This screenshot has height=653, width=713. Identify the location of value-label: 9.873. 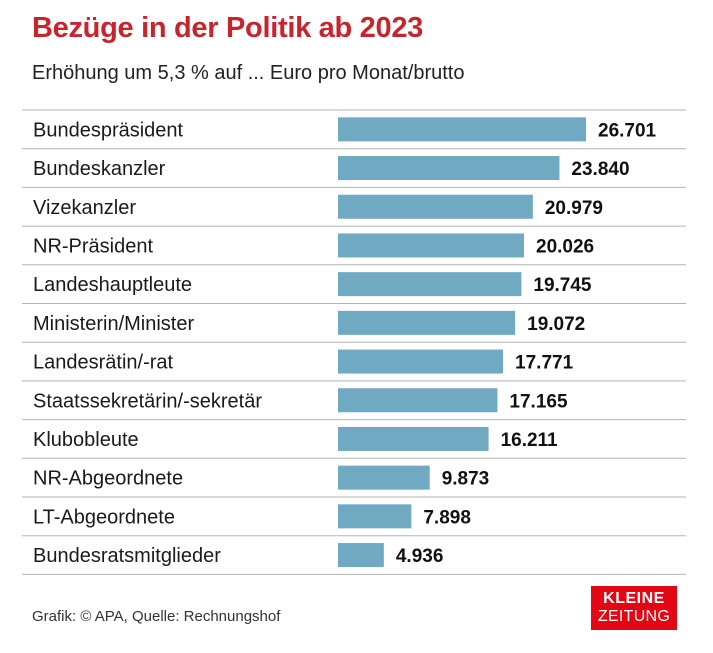
(466, 479).